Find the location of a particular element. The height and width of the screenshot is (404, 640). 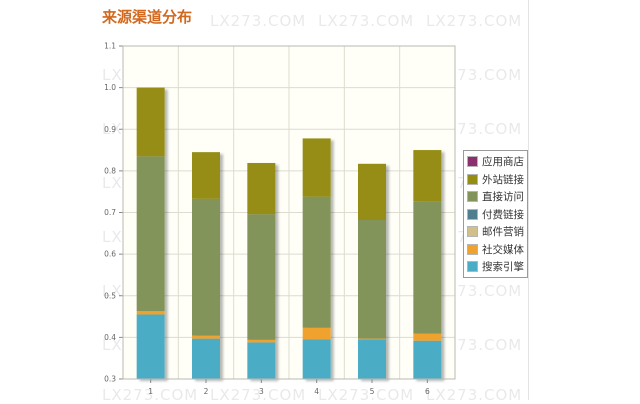

legend-label: 外站链接 is located at coordinates (503, 179).